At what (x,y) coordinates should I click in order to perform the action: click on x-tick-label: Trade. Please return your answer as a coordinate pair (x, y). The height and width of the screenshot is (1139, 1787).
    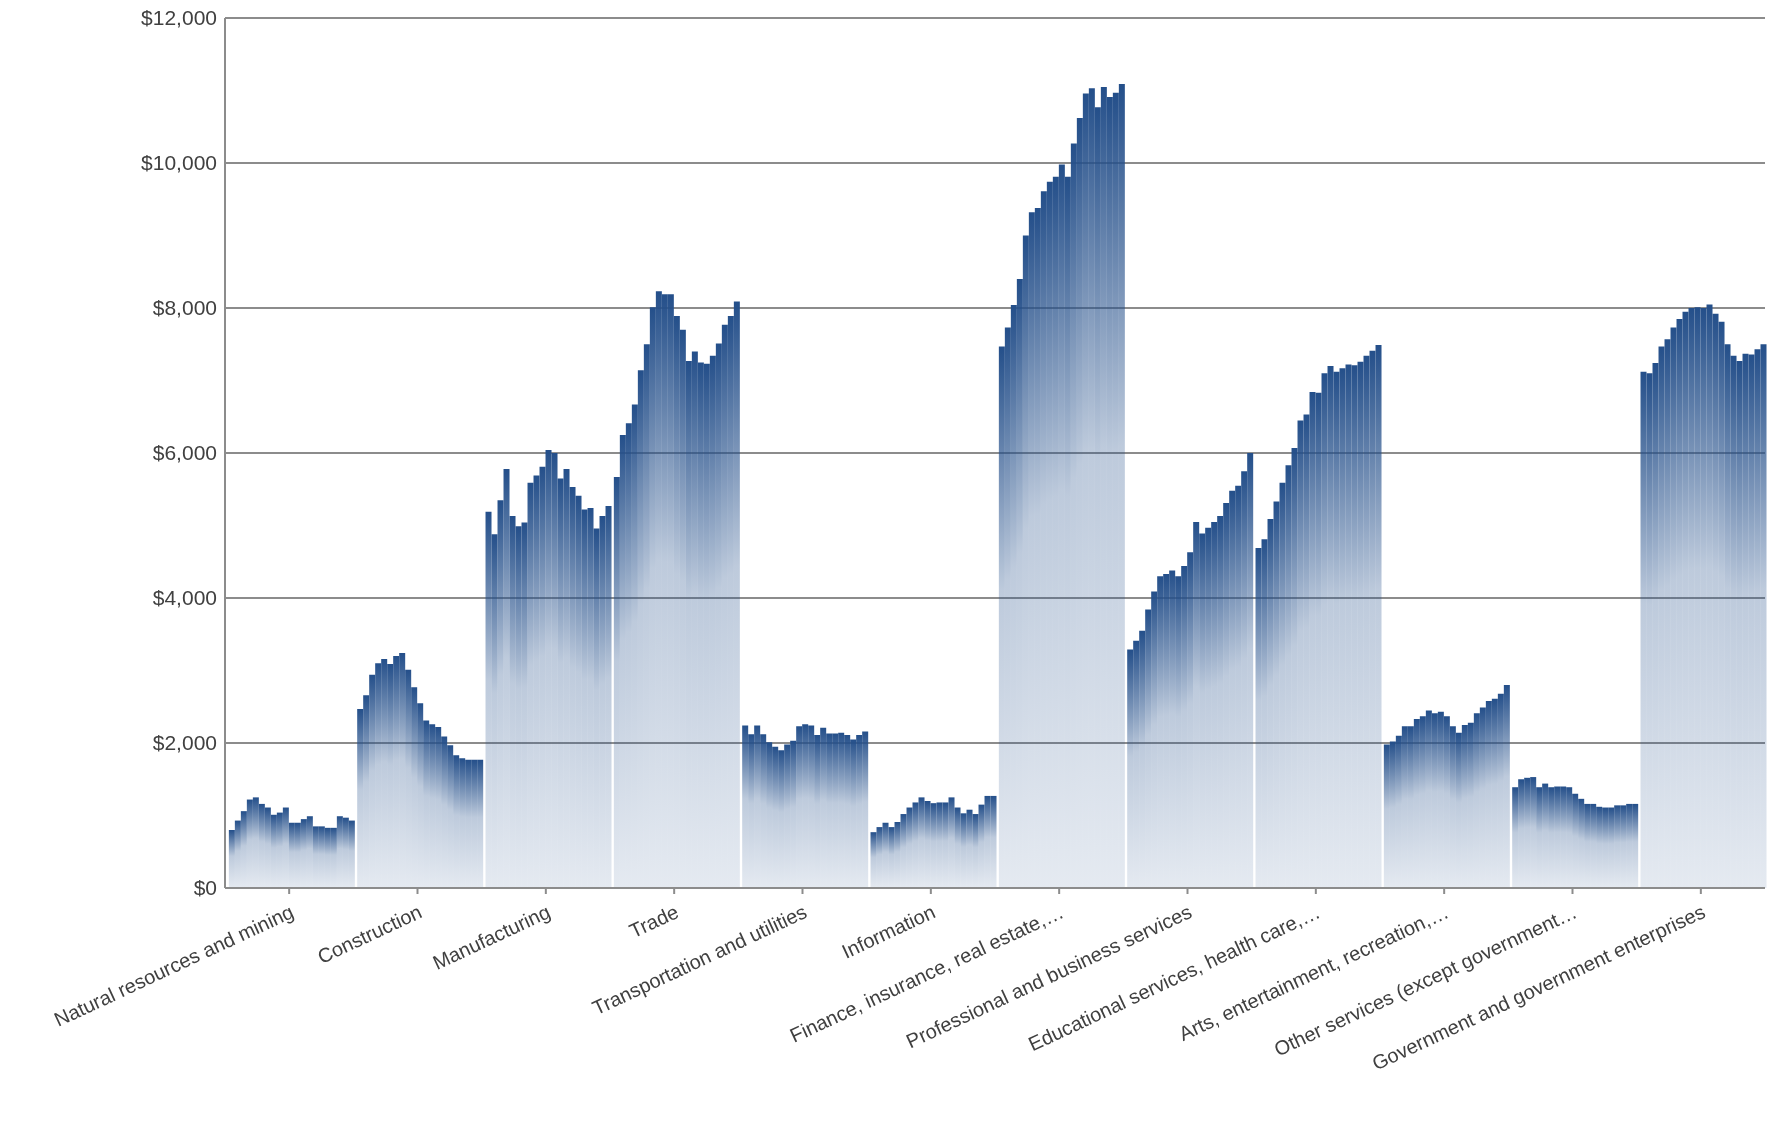
    Looking at the image, I should click on (653, 921).